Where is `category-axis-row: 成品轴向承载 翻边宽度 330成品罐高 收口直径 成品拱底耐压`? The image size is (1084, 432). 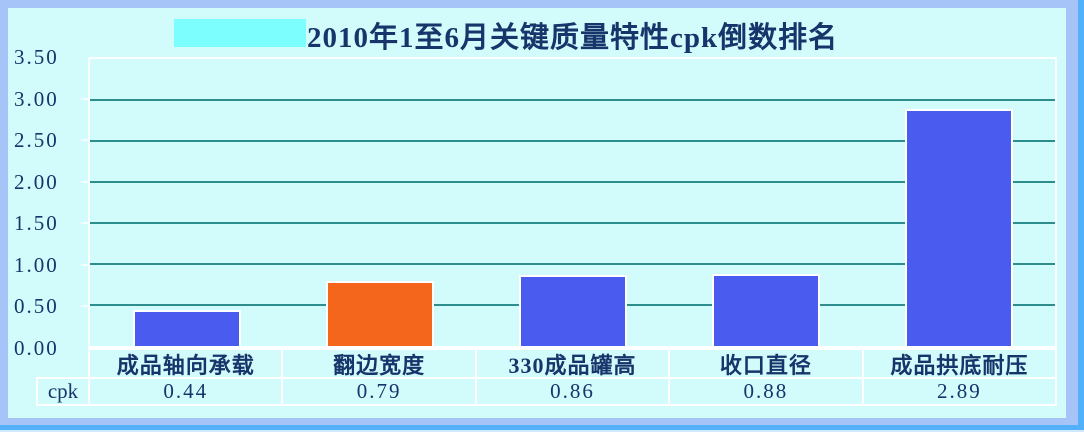
category-axis-row: 成品轴向承载 翻边宽度 330成品罐高 收口直径 成品拱底耐压 is located at coordinates (573, 363).